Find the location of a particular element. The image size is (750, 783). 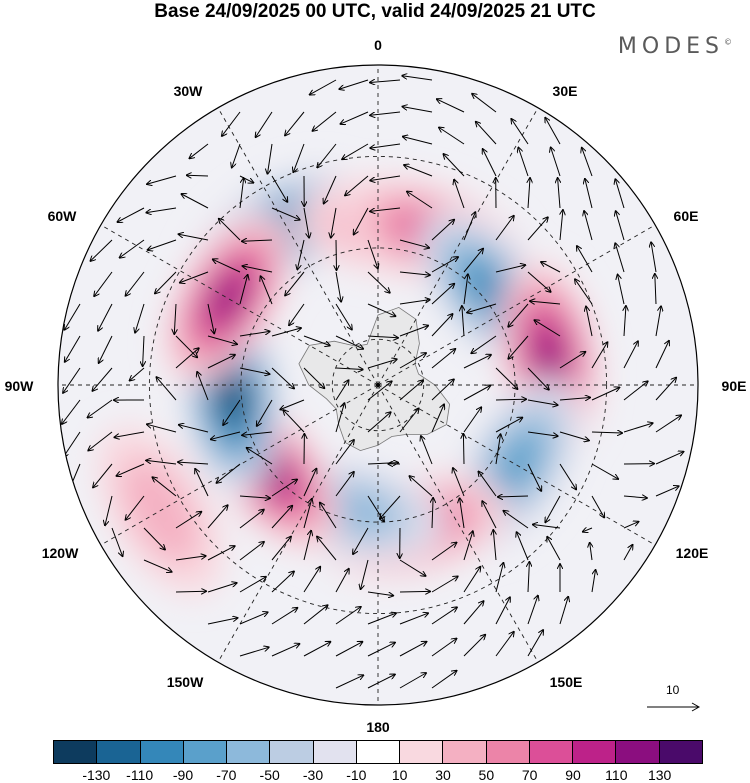

lon-label-150e: 150E is located at coordinates (566, 682).